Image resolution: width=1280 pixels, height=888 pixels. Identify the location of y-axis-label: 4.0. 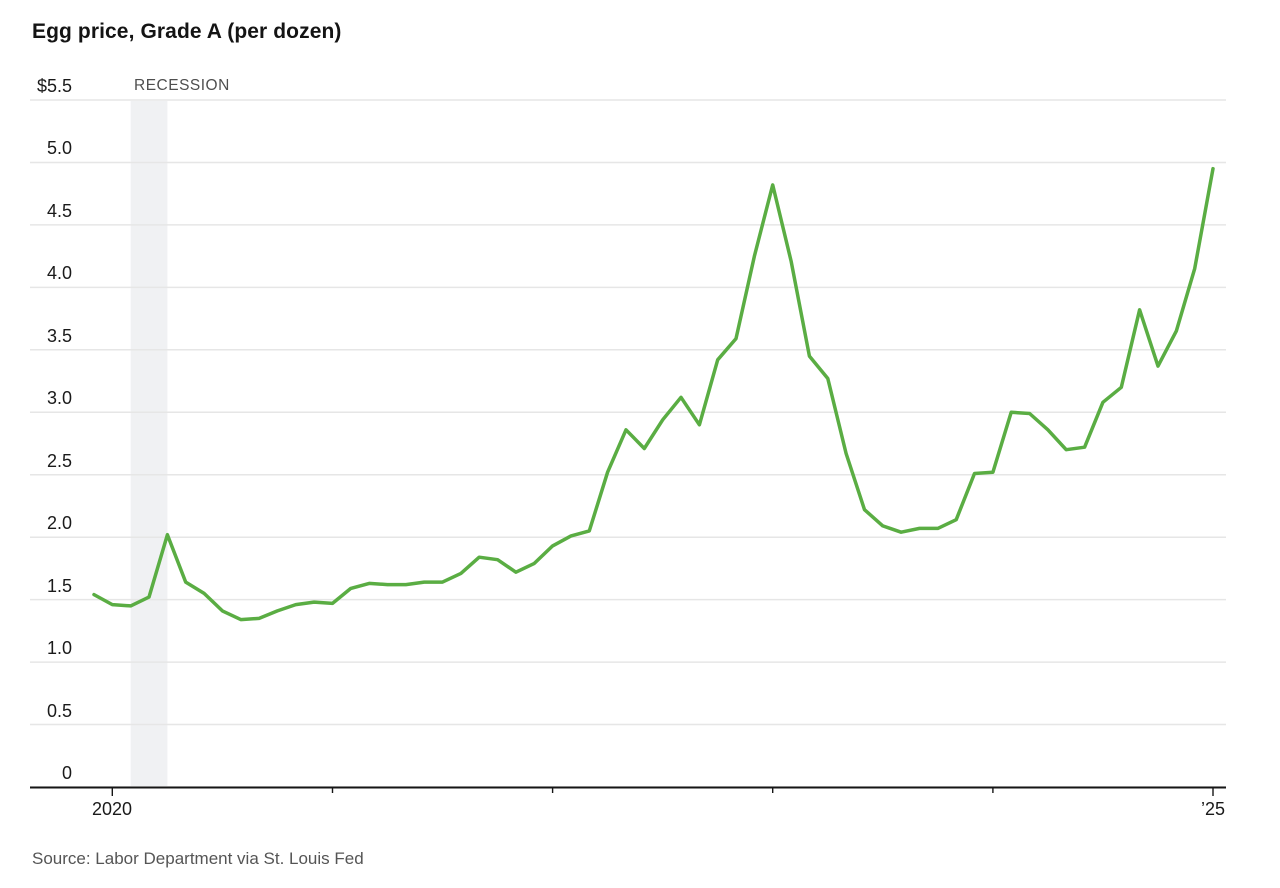
(59, 273).